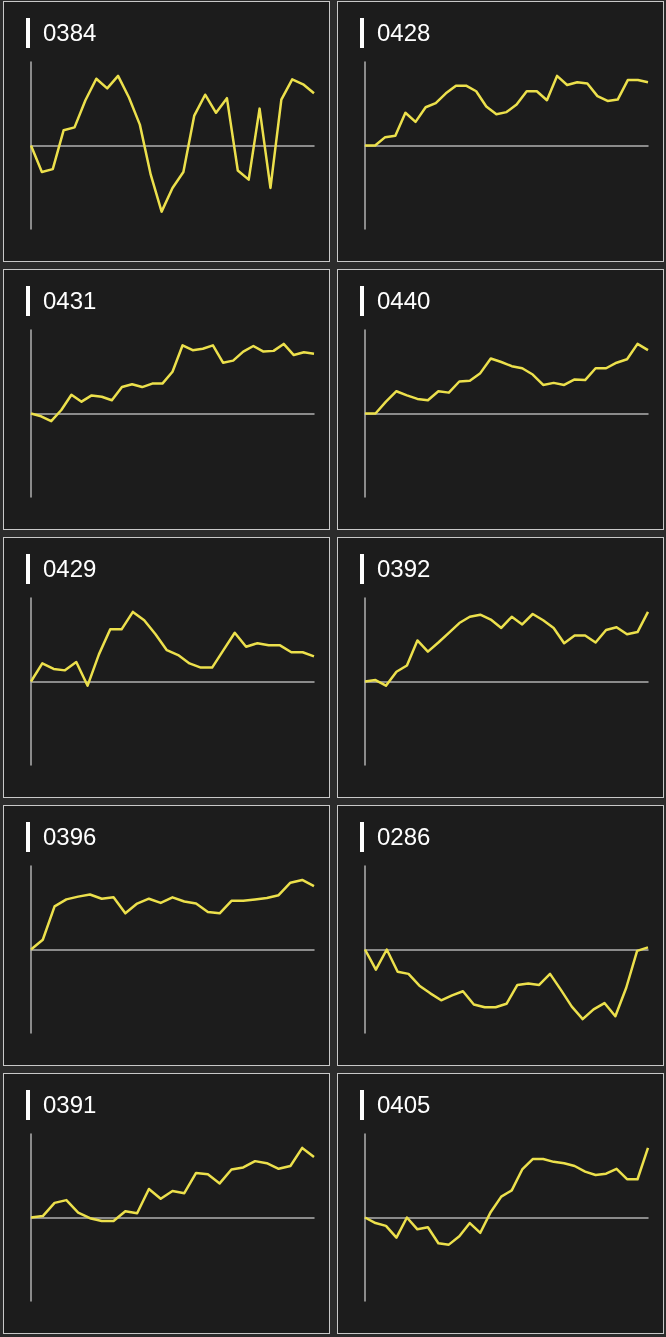 The height and width of the screenshot is (1337, 666). I want to click on chart-title: 0391, so click(61, 1105).